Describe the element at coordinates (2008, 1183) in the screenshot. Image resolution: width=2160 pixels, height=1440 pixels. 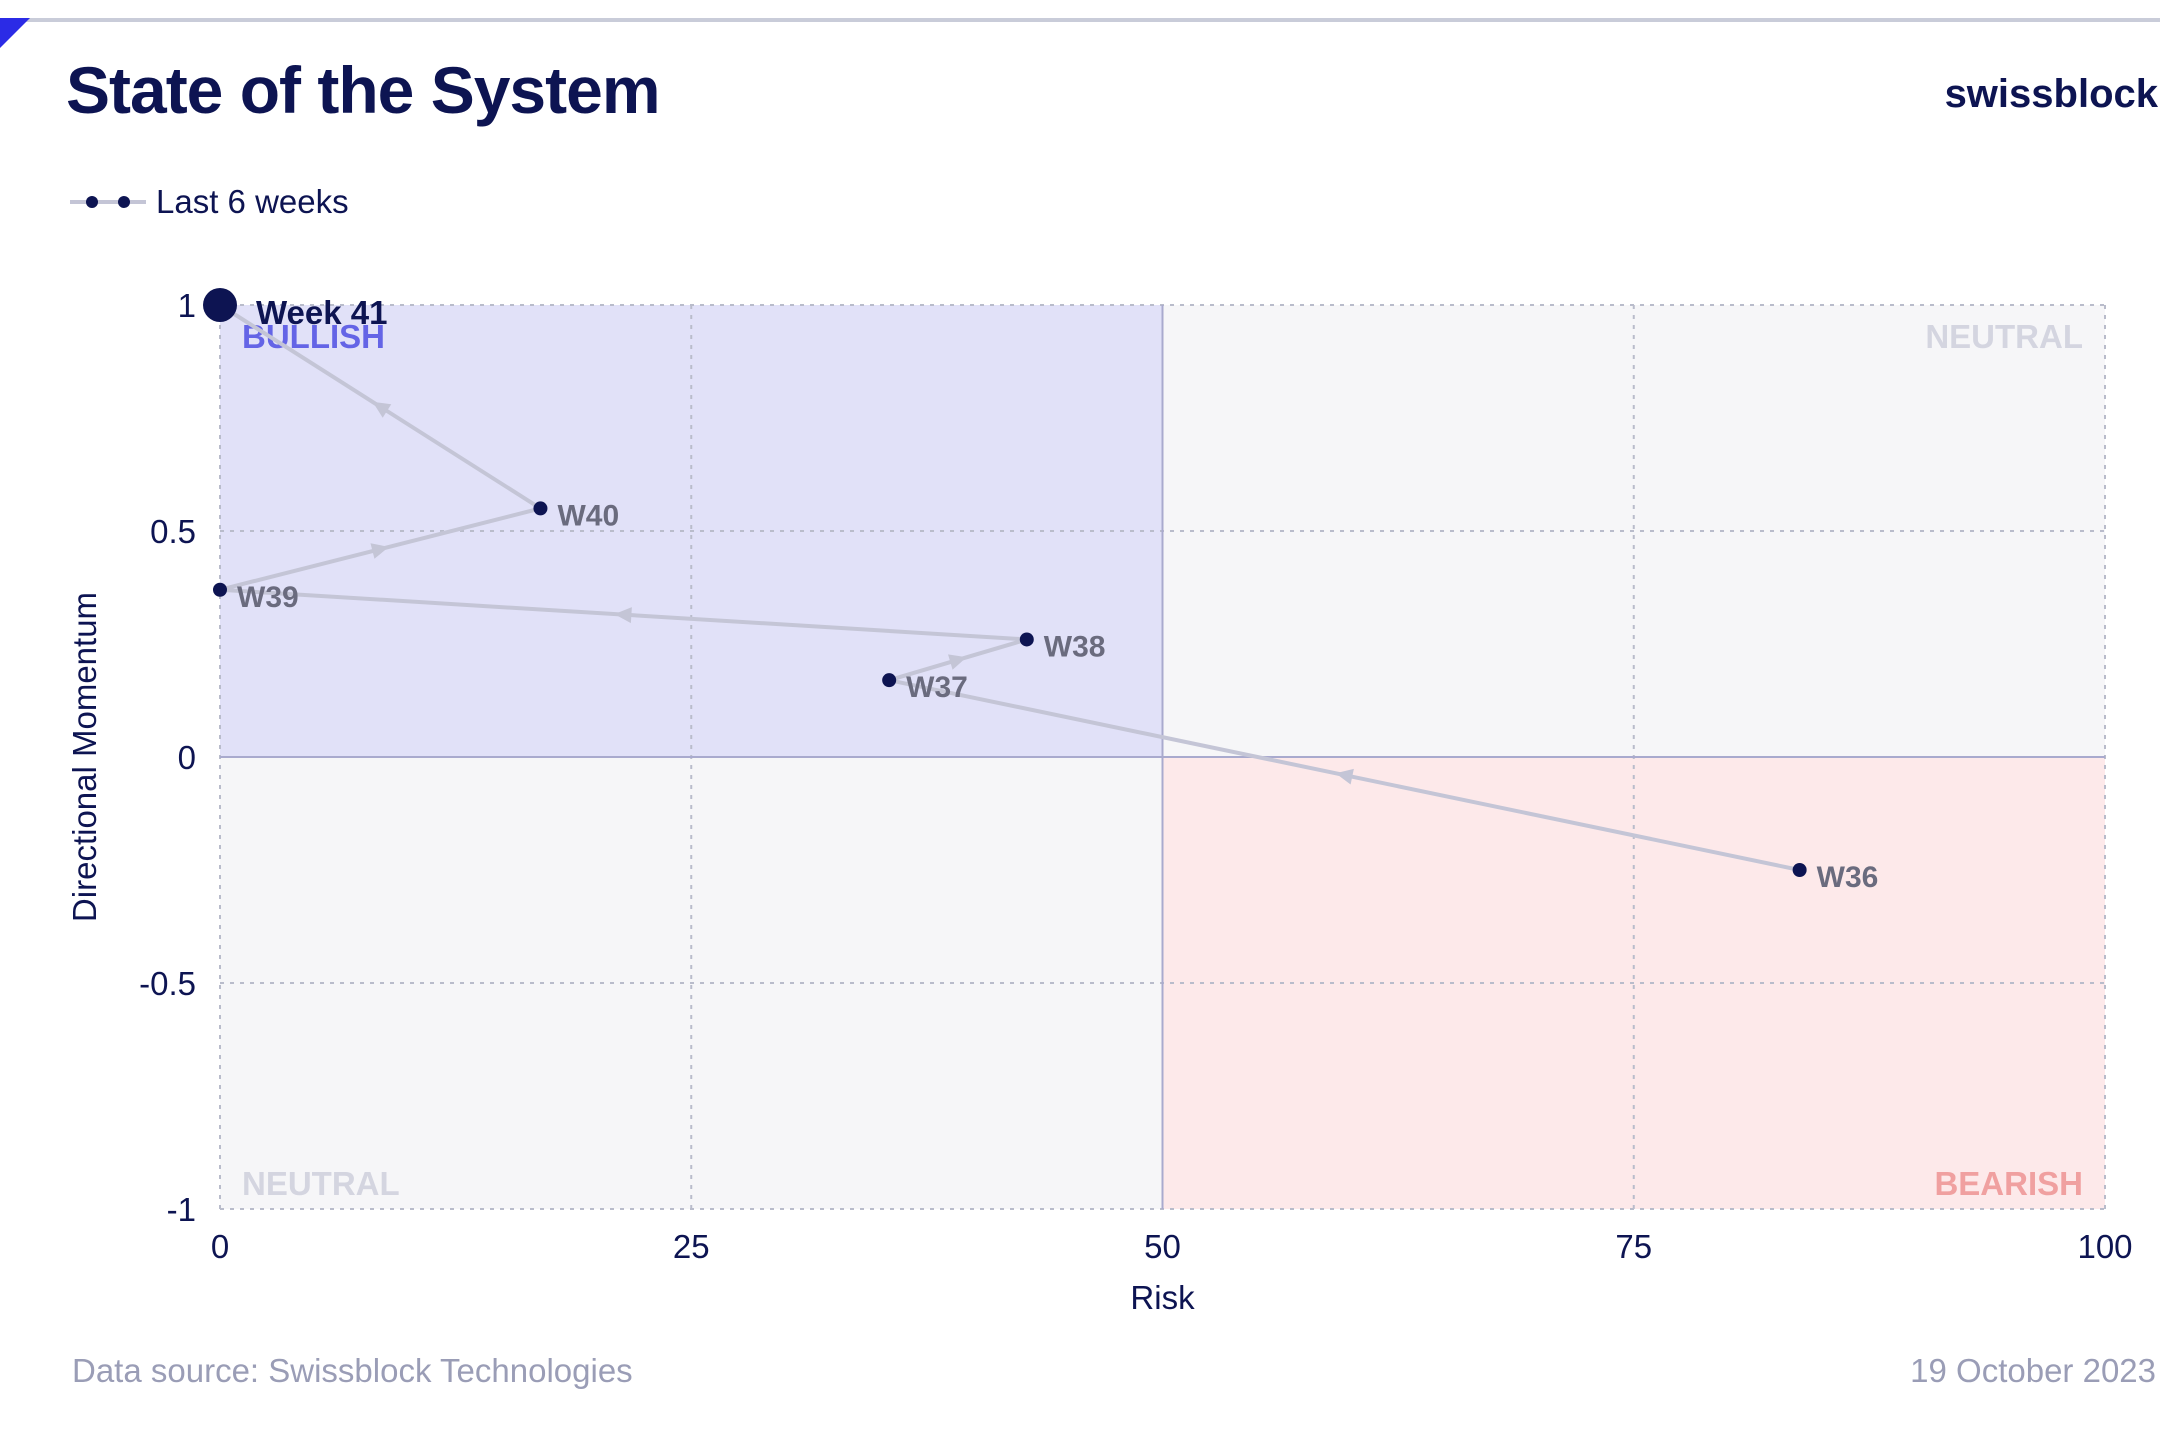
I see `quadrant-label-bearish: BEARISH` at that location.